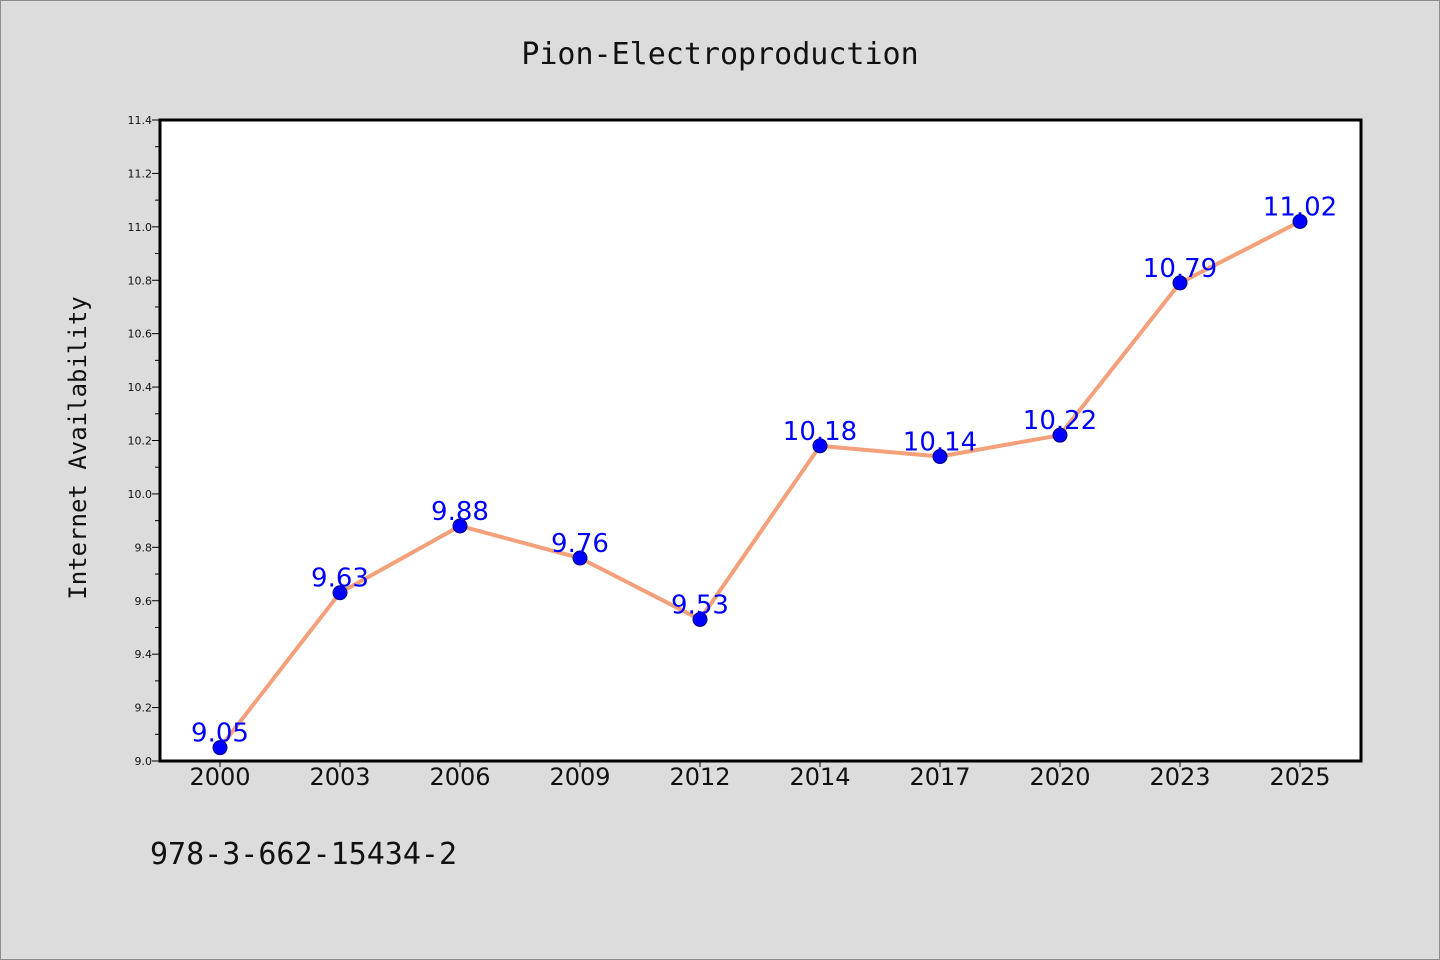  What do you see at coordinates (303, 854) in the screenshot?
I see `footer-code: 978-3-662-15434-2` at bounding box center [303, 854].